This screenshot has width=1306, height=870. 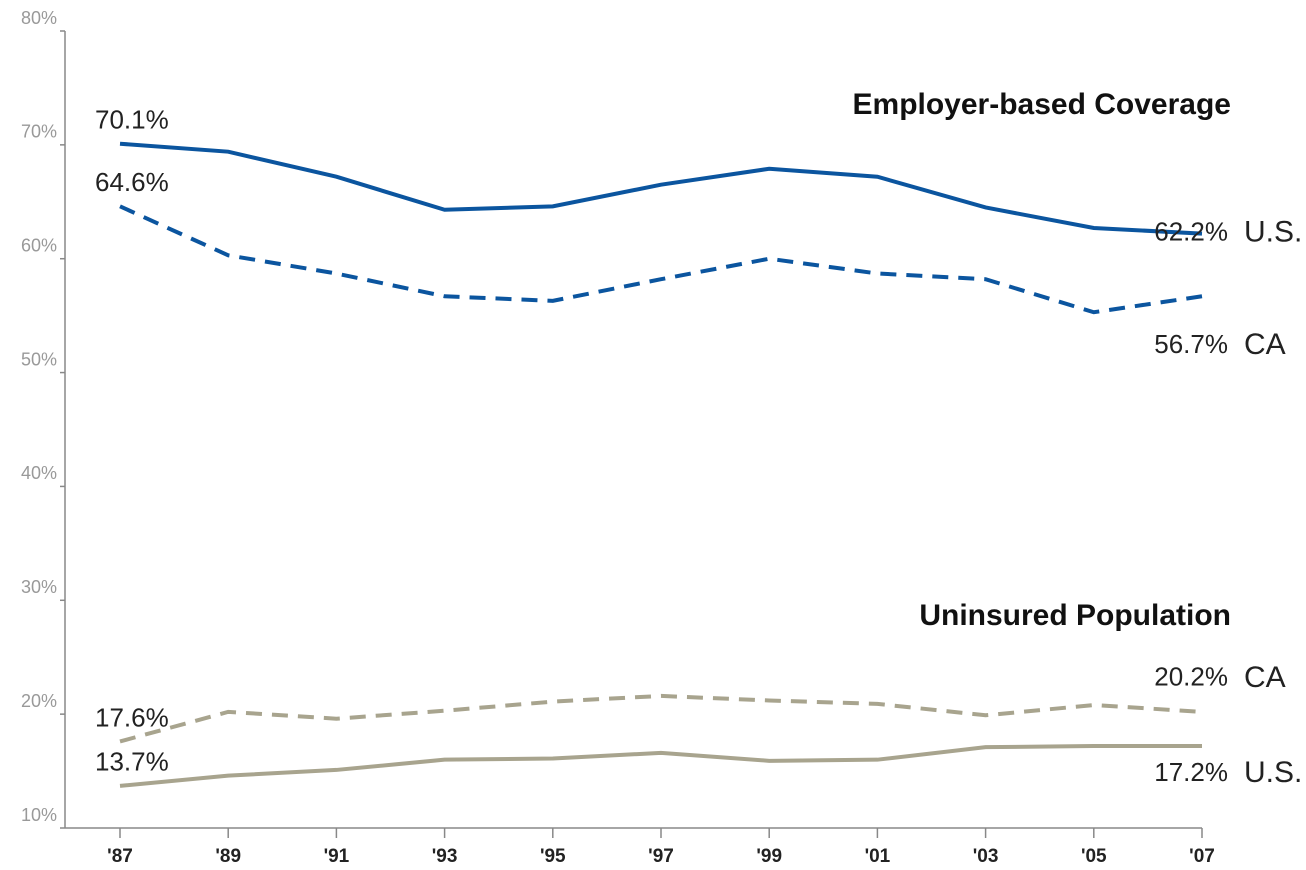 What do you see at coordinates (228, 856) in the screenshot?
I see `x-tick-label: '89` at bounding box center [228, 856].